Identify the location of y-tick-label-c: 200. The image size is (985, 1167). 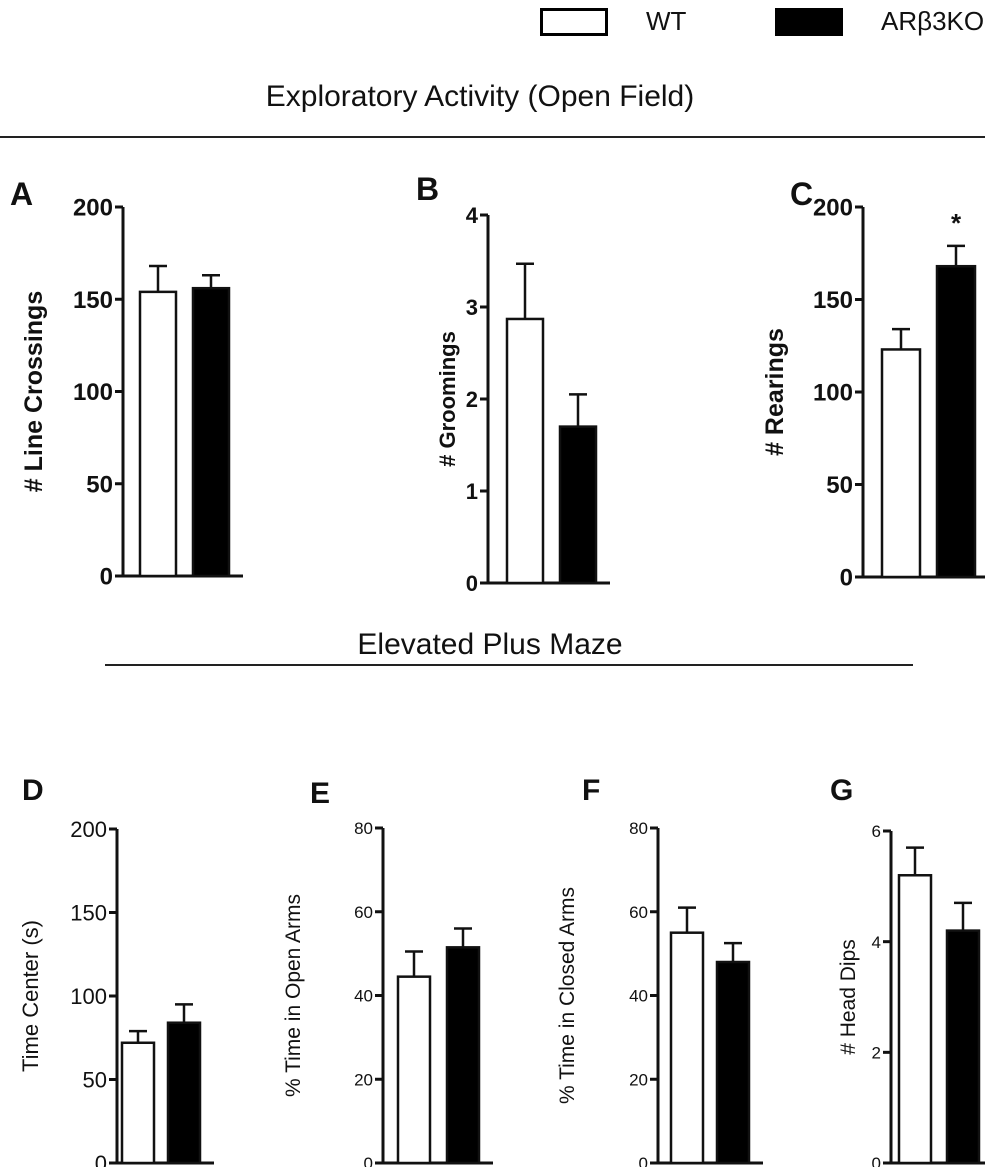
(833, 208).